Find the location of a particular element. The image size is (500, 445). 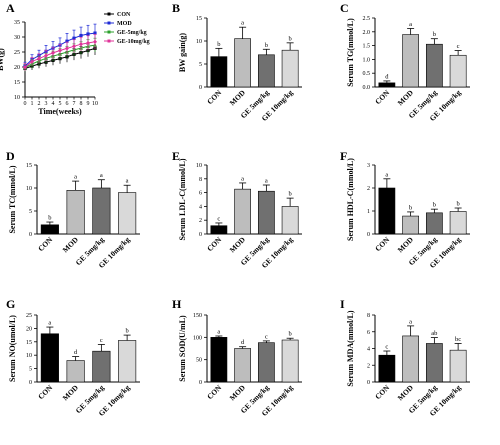

y-tick-label: 25 is located at coordinates (17, 53).